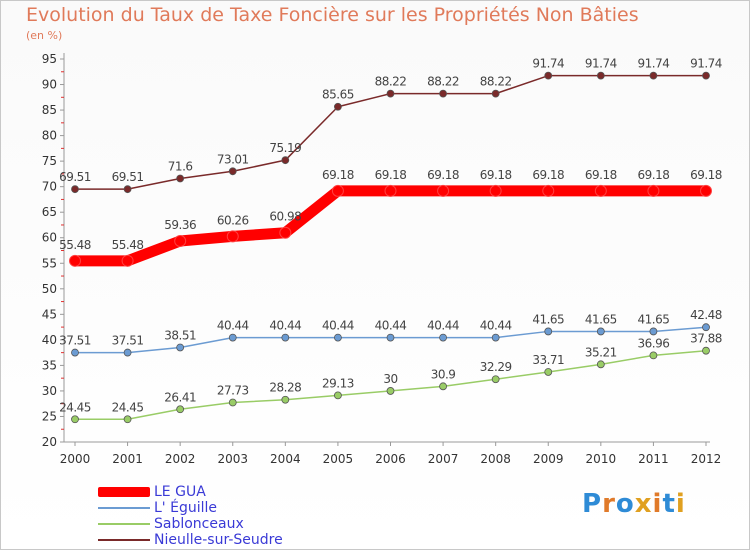  What do you see at coordinates (233, 220) in the screenshot?
I see `data-label: 60.26` at bounding box center [233, 220].